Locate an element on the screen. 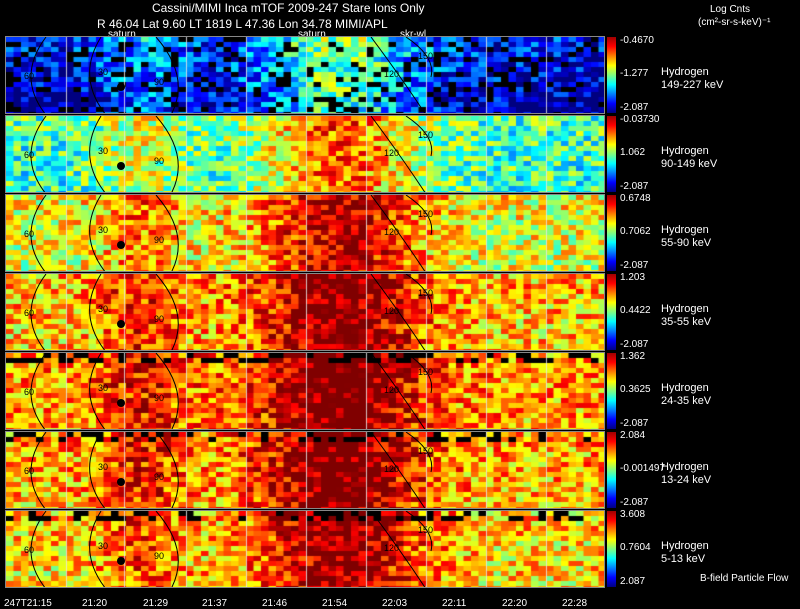  species-label: Hydrogen 35-55 keV is located at coordinates (686, 316).